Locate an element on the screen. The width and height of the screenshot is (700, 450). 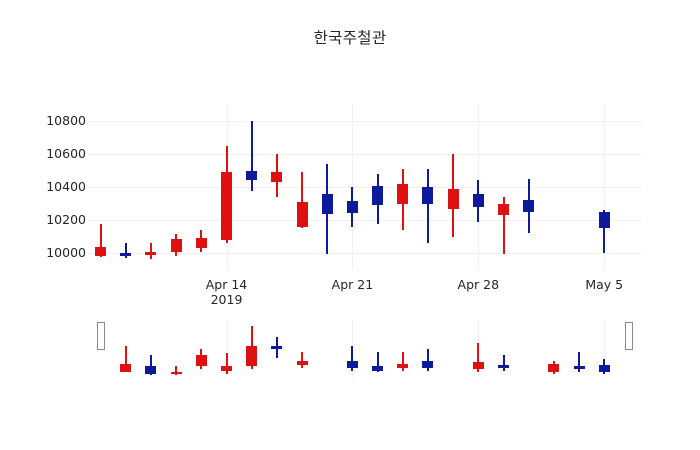
y-axis-tick-label: 10000 is located at coordinates (66, 253).